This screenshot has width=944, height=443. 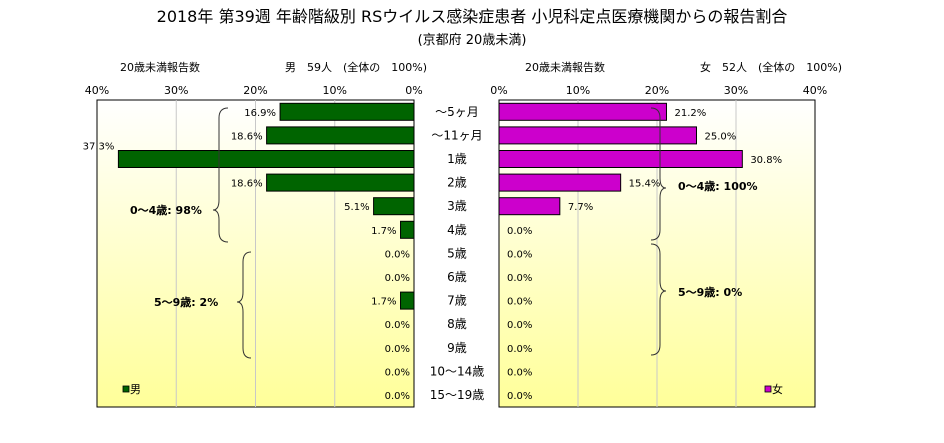 What do you see at coordinates (710, 292) in the screenshot?
I see `right-bracket-label-5-9: 5～9歳: 0%` at bounding box center [710, 292].